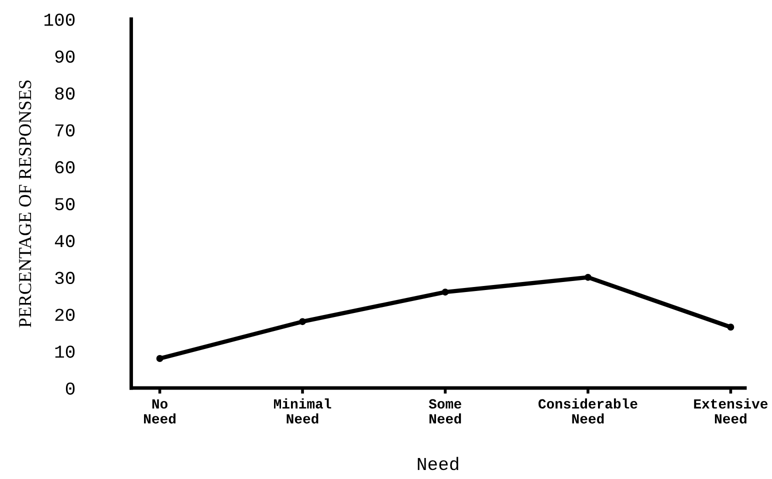  Describe the element at coordinates (64, 241) in the screenshot. I see `y-tick-label: 40` at that location.